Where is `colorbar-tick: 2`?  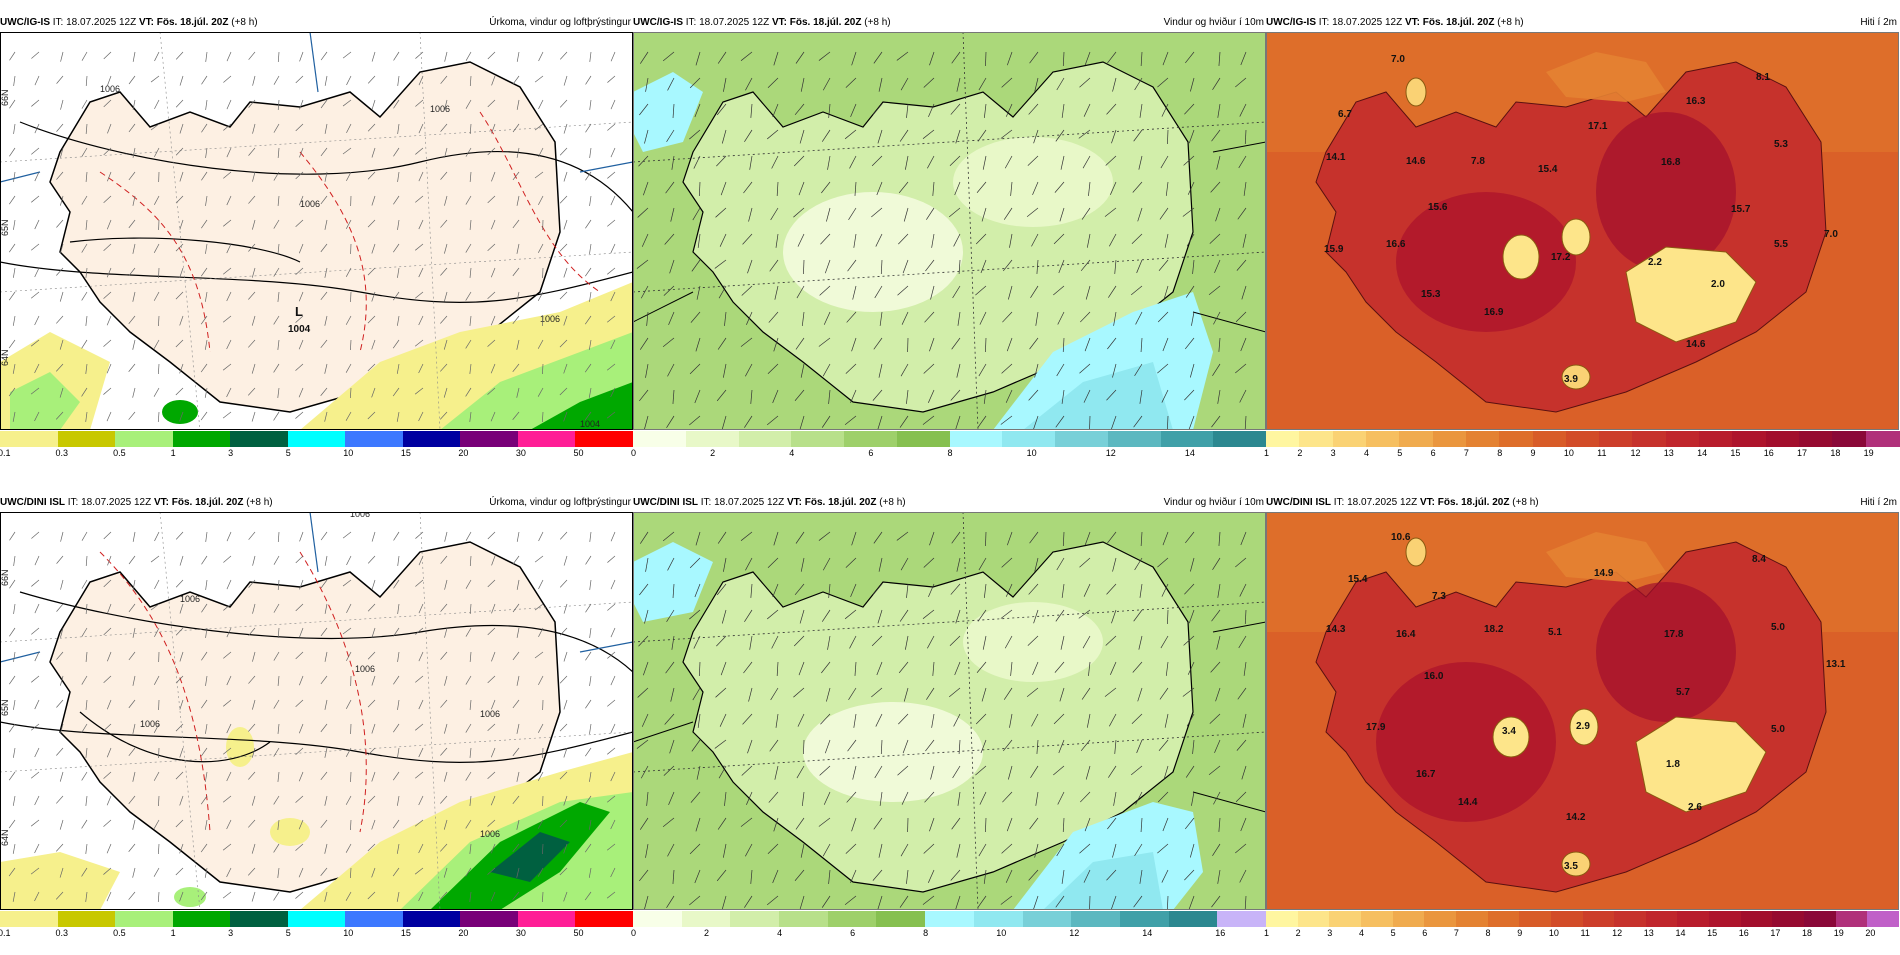
colorbar-tick: 2 is located at coordinates (1298, 933).